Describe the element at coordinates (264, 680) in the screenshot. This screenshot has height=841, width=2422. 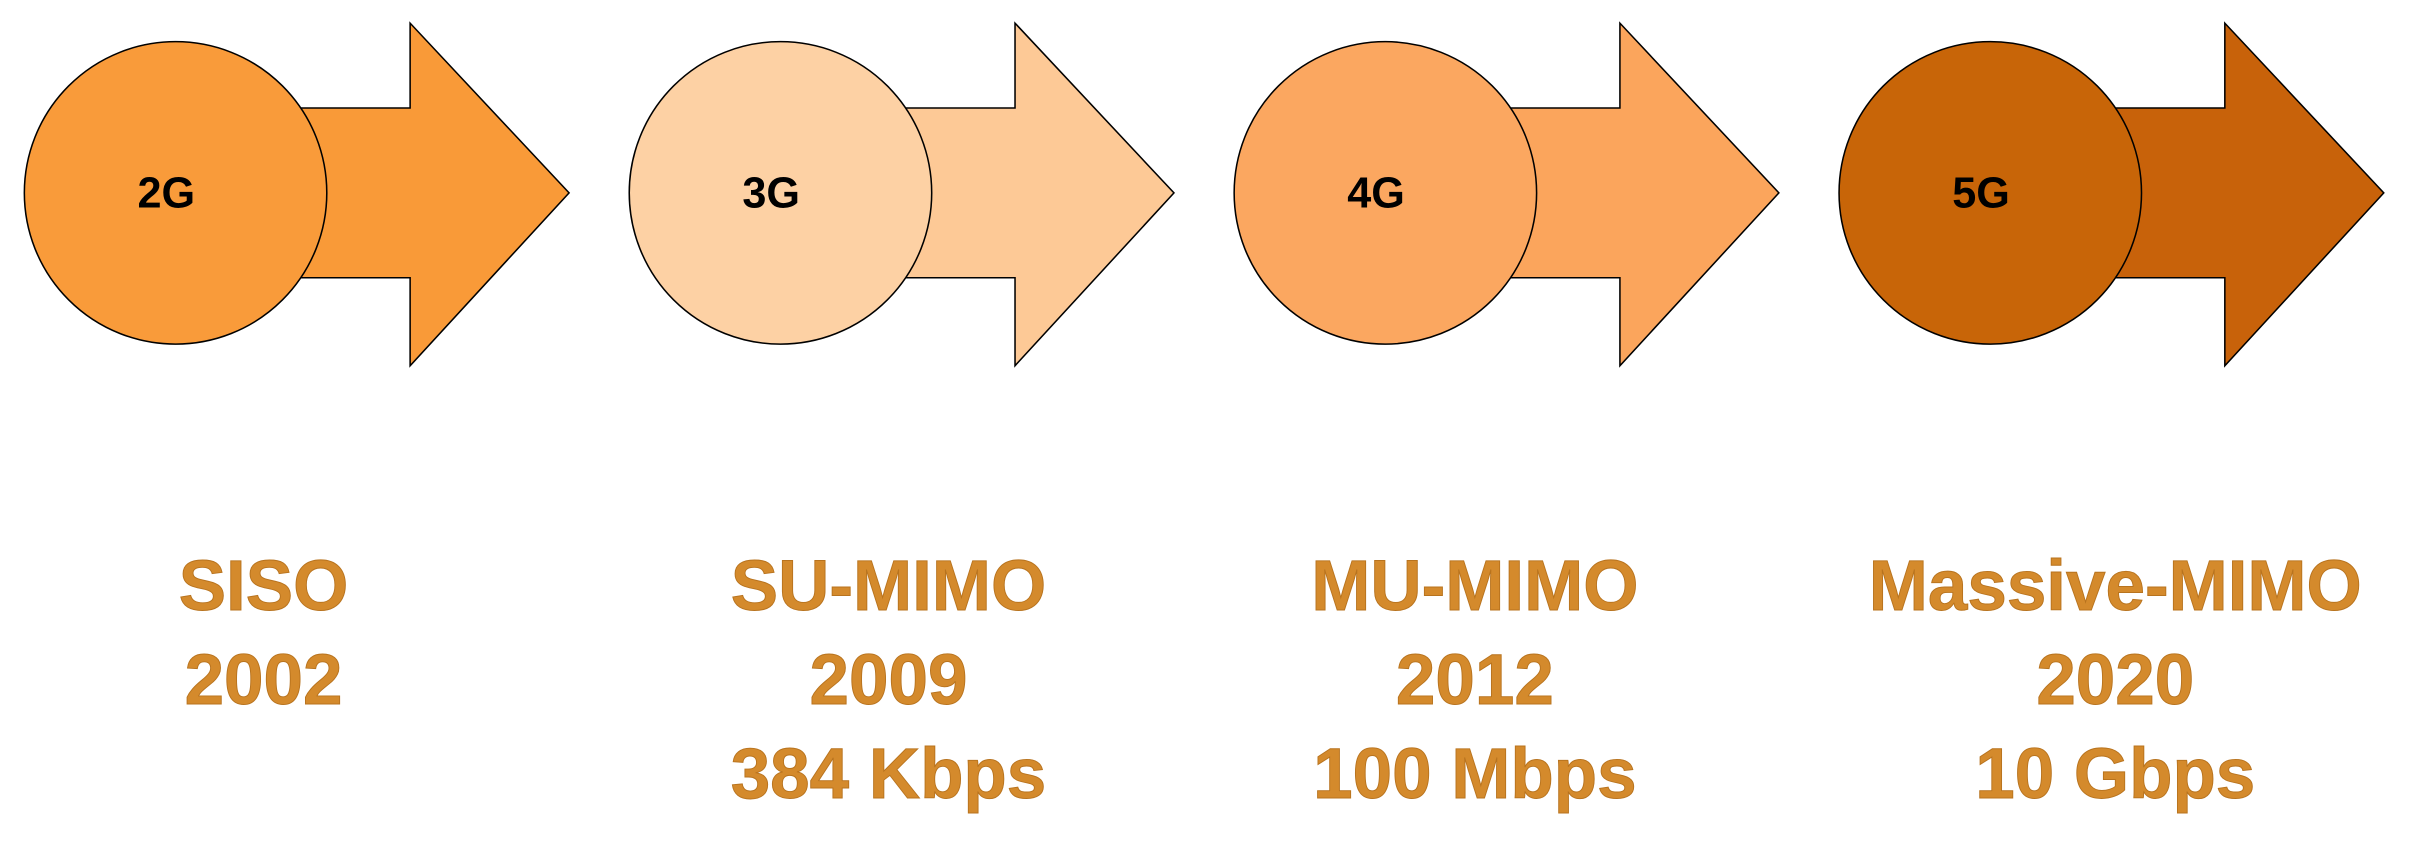
I see `year-label: 2002` at that location.